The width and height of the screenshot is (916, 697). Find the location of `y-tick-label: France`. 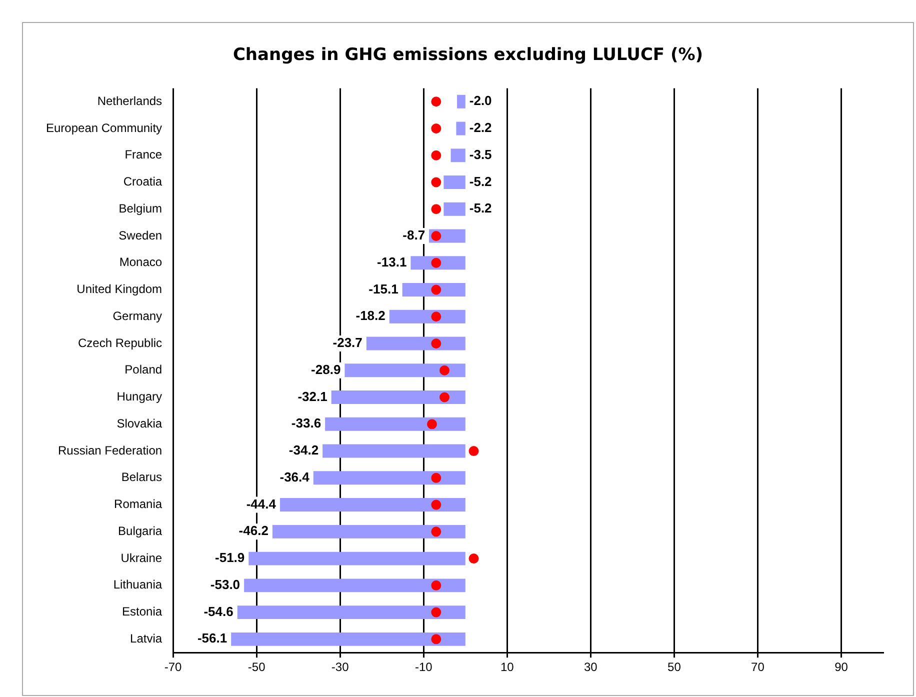

y-tick-label: France is located at coordinates (143, 155).